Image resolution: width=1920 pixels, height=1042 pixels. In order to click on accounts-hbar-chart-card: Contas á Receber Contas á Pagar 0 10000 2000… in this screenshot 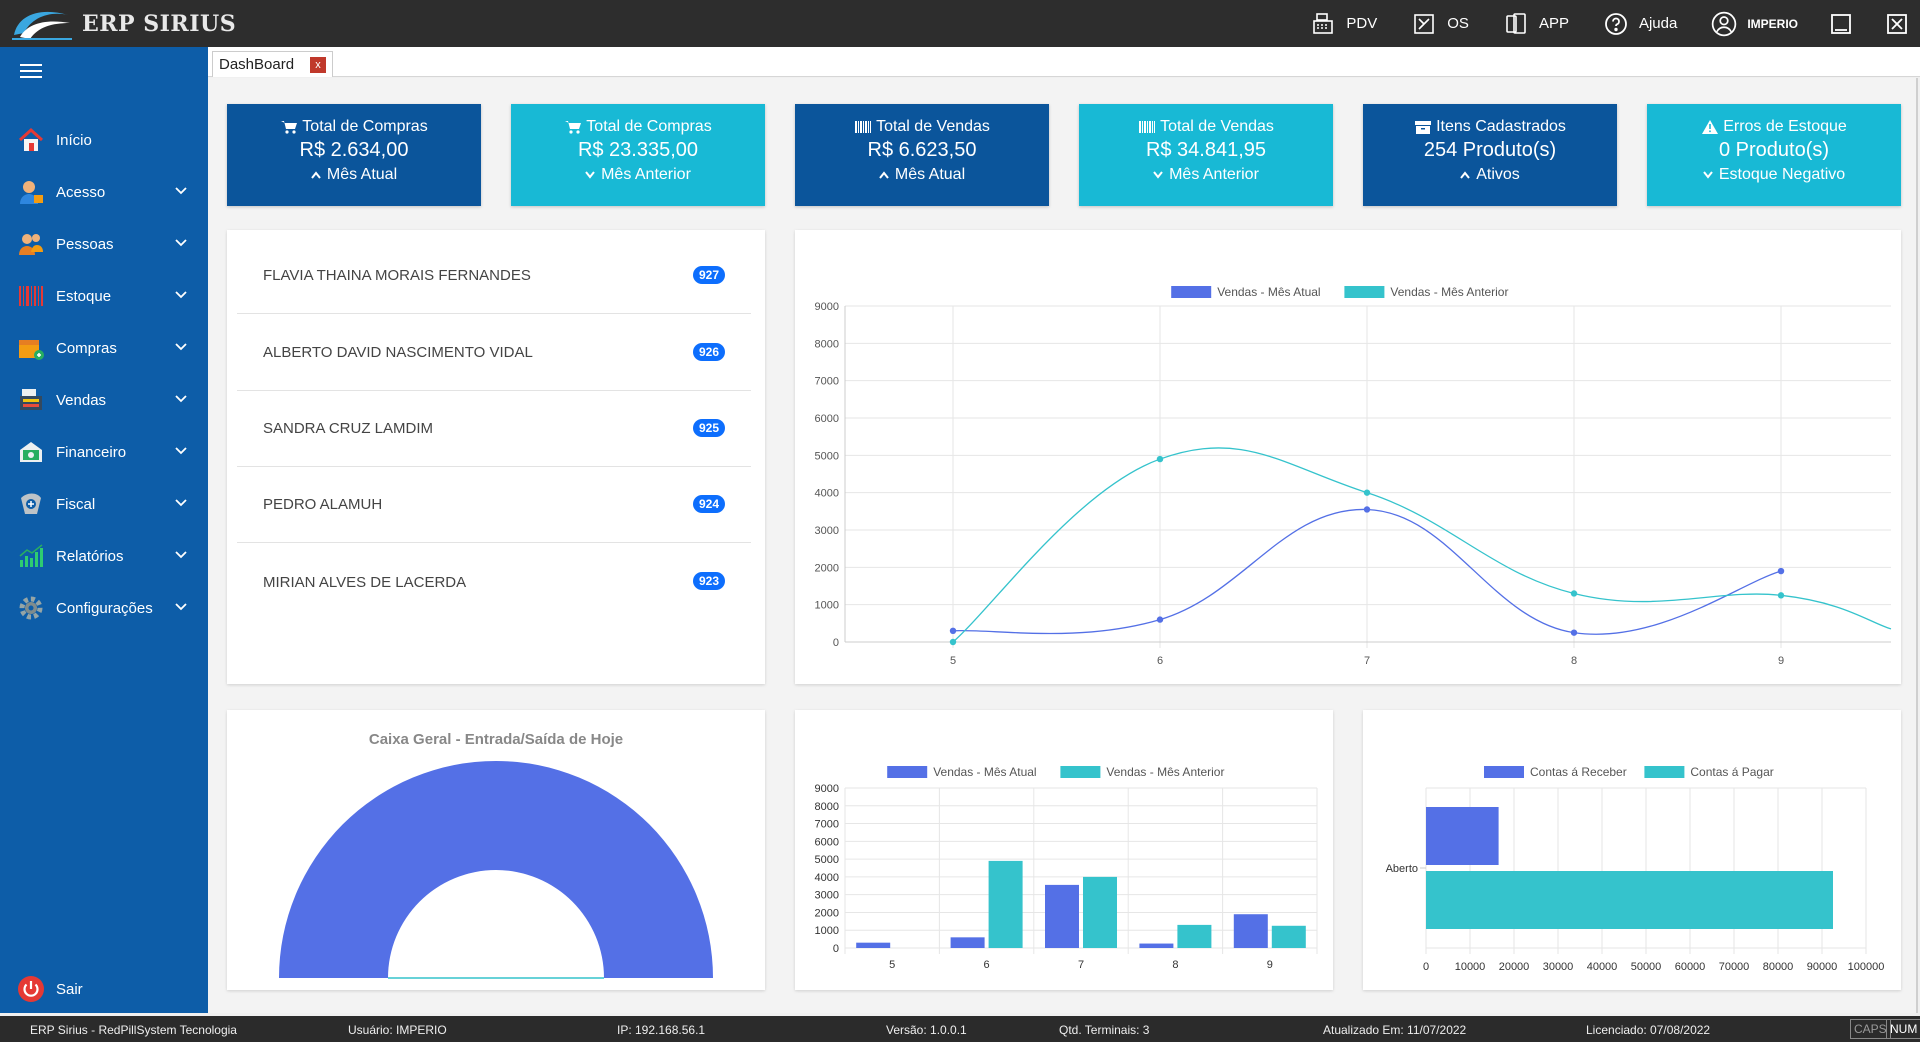, I will do `click(1632, 850)`.